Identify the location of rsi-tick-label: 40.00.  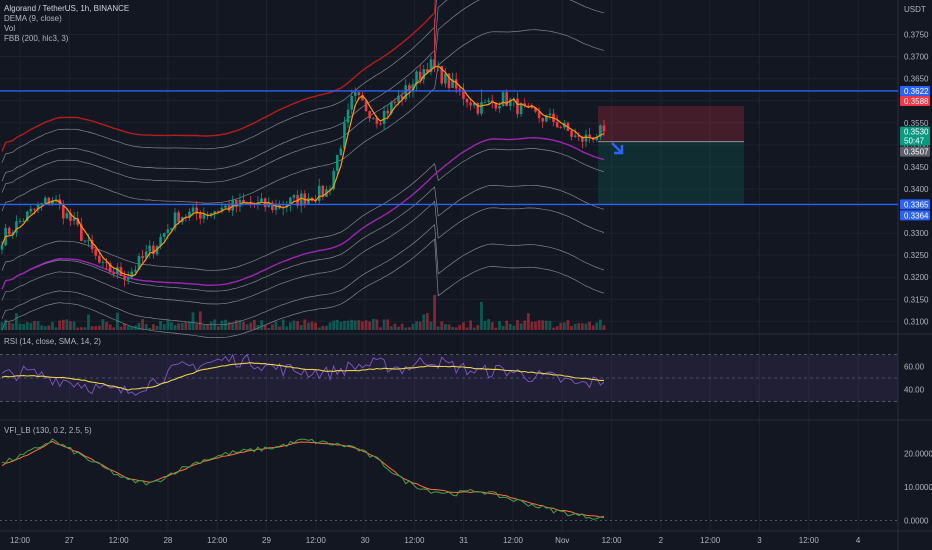
(914, 390).